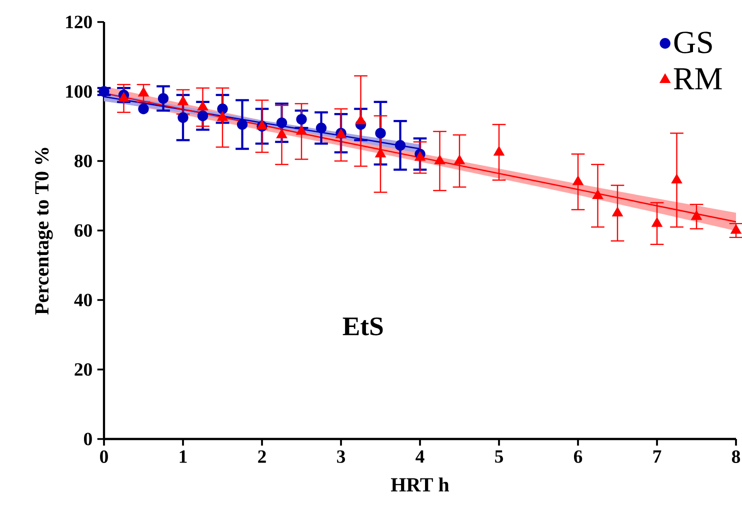 This screenshot has width=742, height=526. I want to click on legend-label: GS, so click(693, 43).